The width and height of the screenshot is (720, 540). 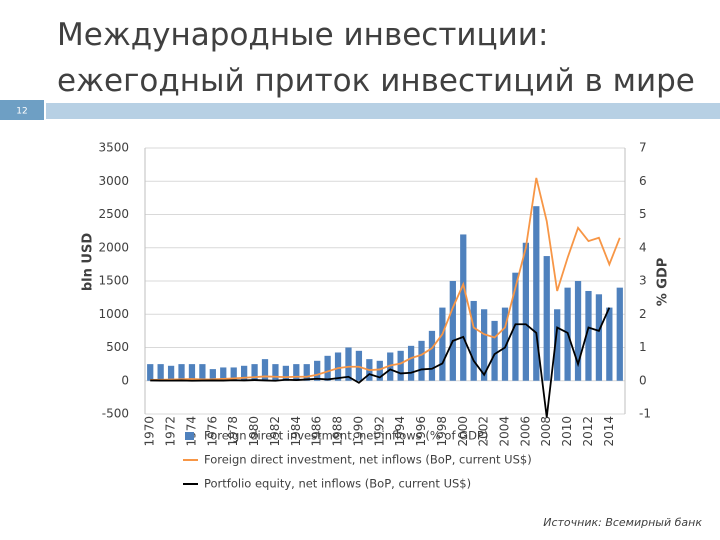 I want to click on x-tick-label: 1986, so click(x=317, y=431).